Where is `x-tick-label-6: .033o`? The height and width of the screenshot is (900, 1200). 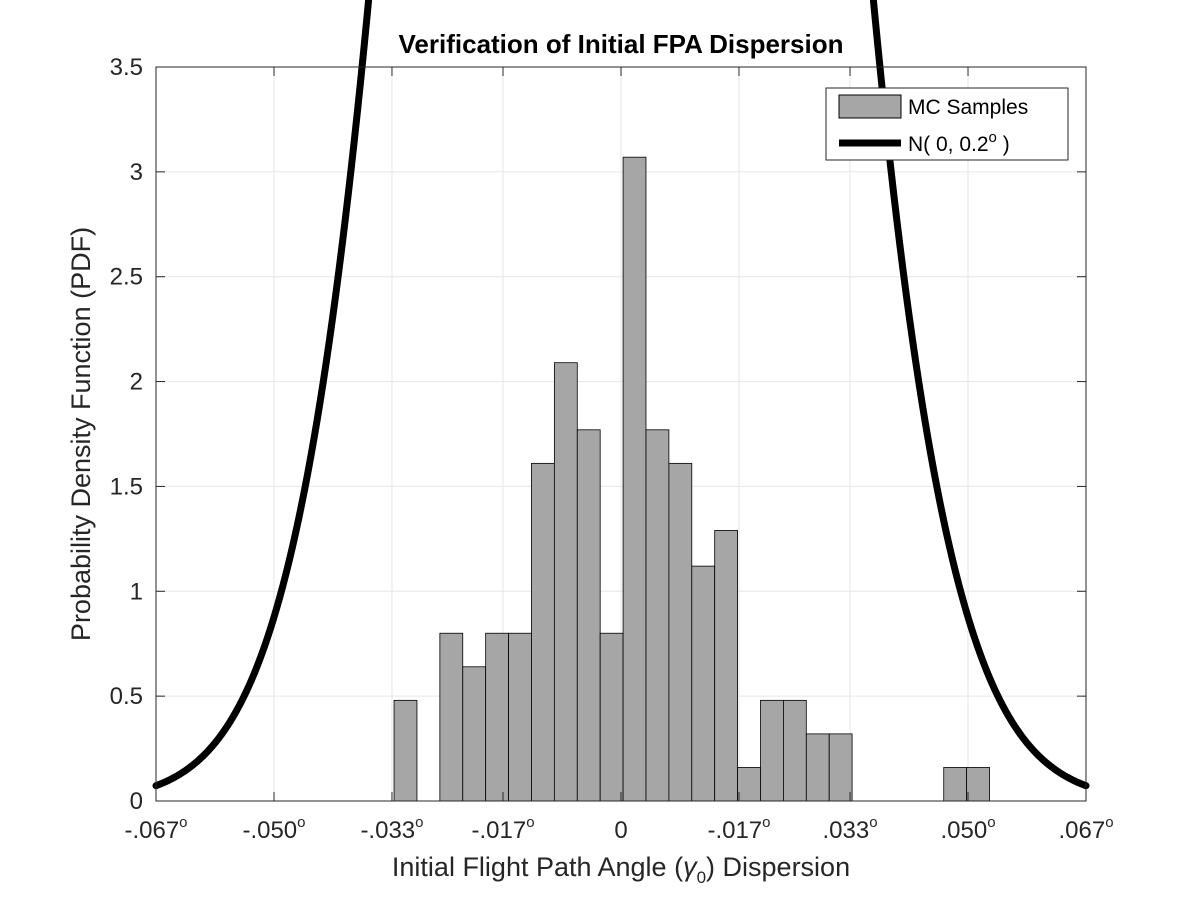 x-tick-label-6: .033o is located at coordinates (849, 829).